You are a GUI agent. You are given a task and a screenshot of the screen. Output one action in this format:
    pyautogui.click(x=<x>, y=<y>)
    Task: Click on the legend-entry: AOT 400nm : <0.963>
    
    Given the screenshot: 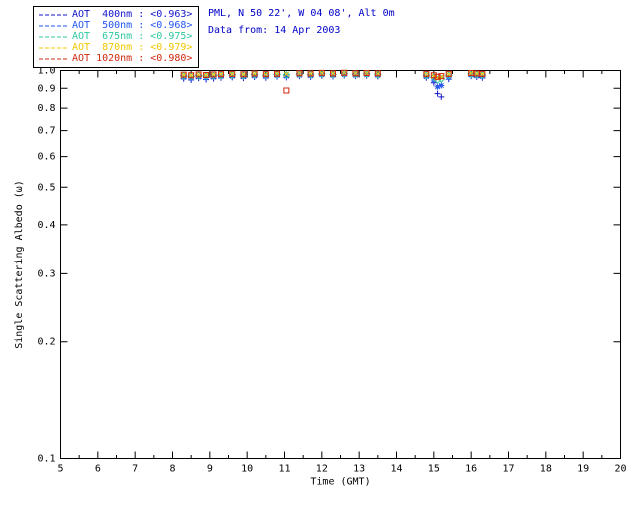 What is the action you would take?
    pyautogui.click(x=115, y=14)
    